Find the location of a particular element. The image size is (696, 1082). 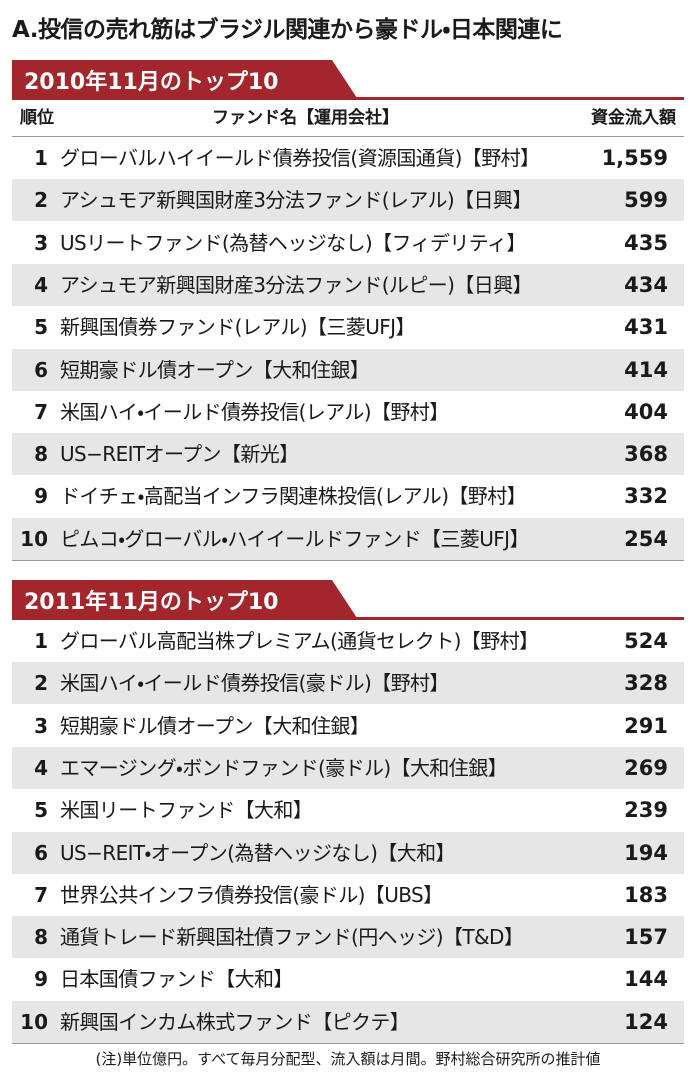

table-row: 10 ピムコ・グローバル・ハイイールドファンド【三菱UFJ】 254 is located at coordinates (348, 538).